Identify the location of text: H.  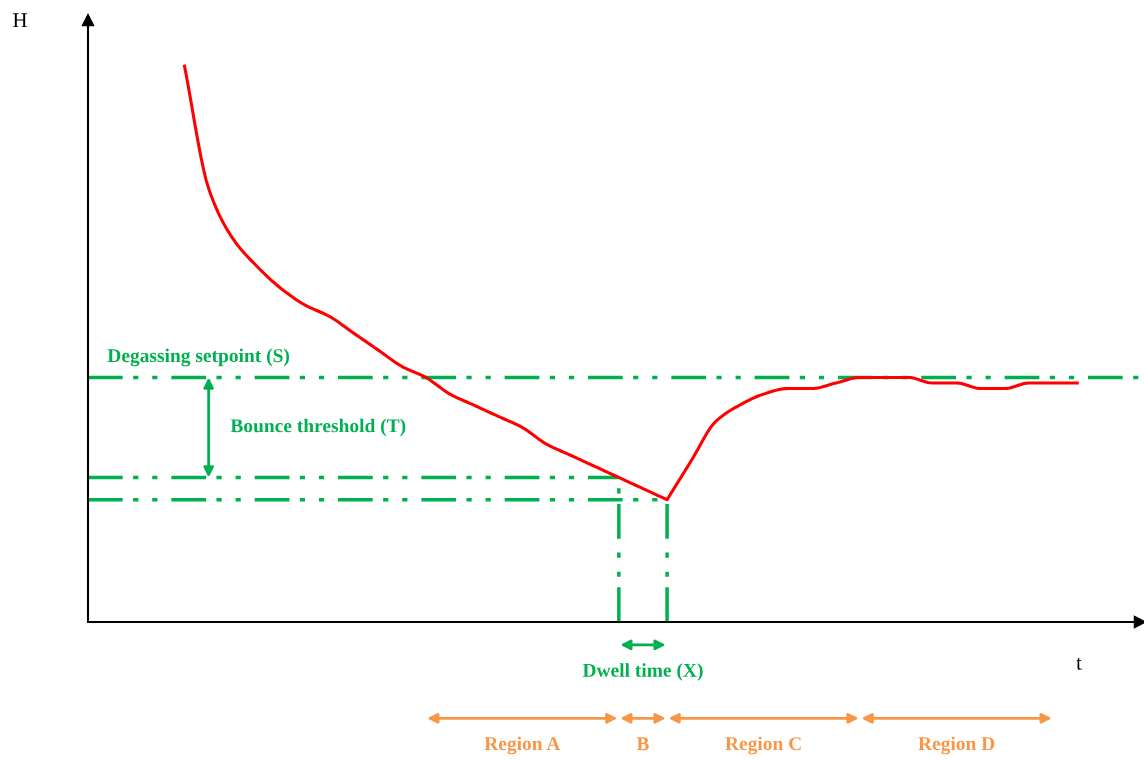
(20, 20).